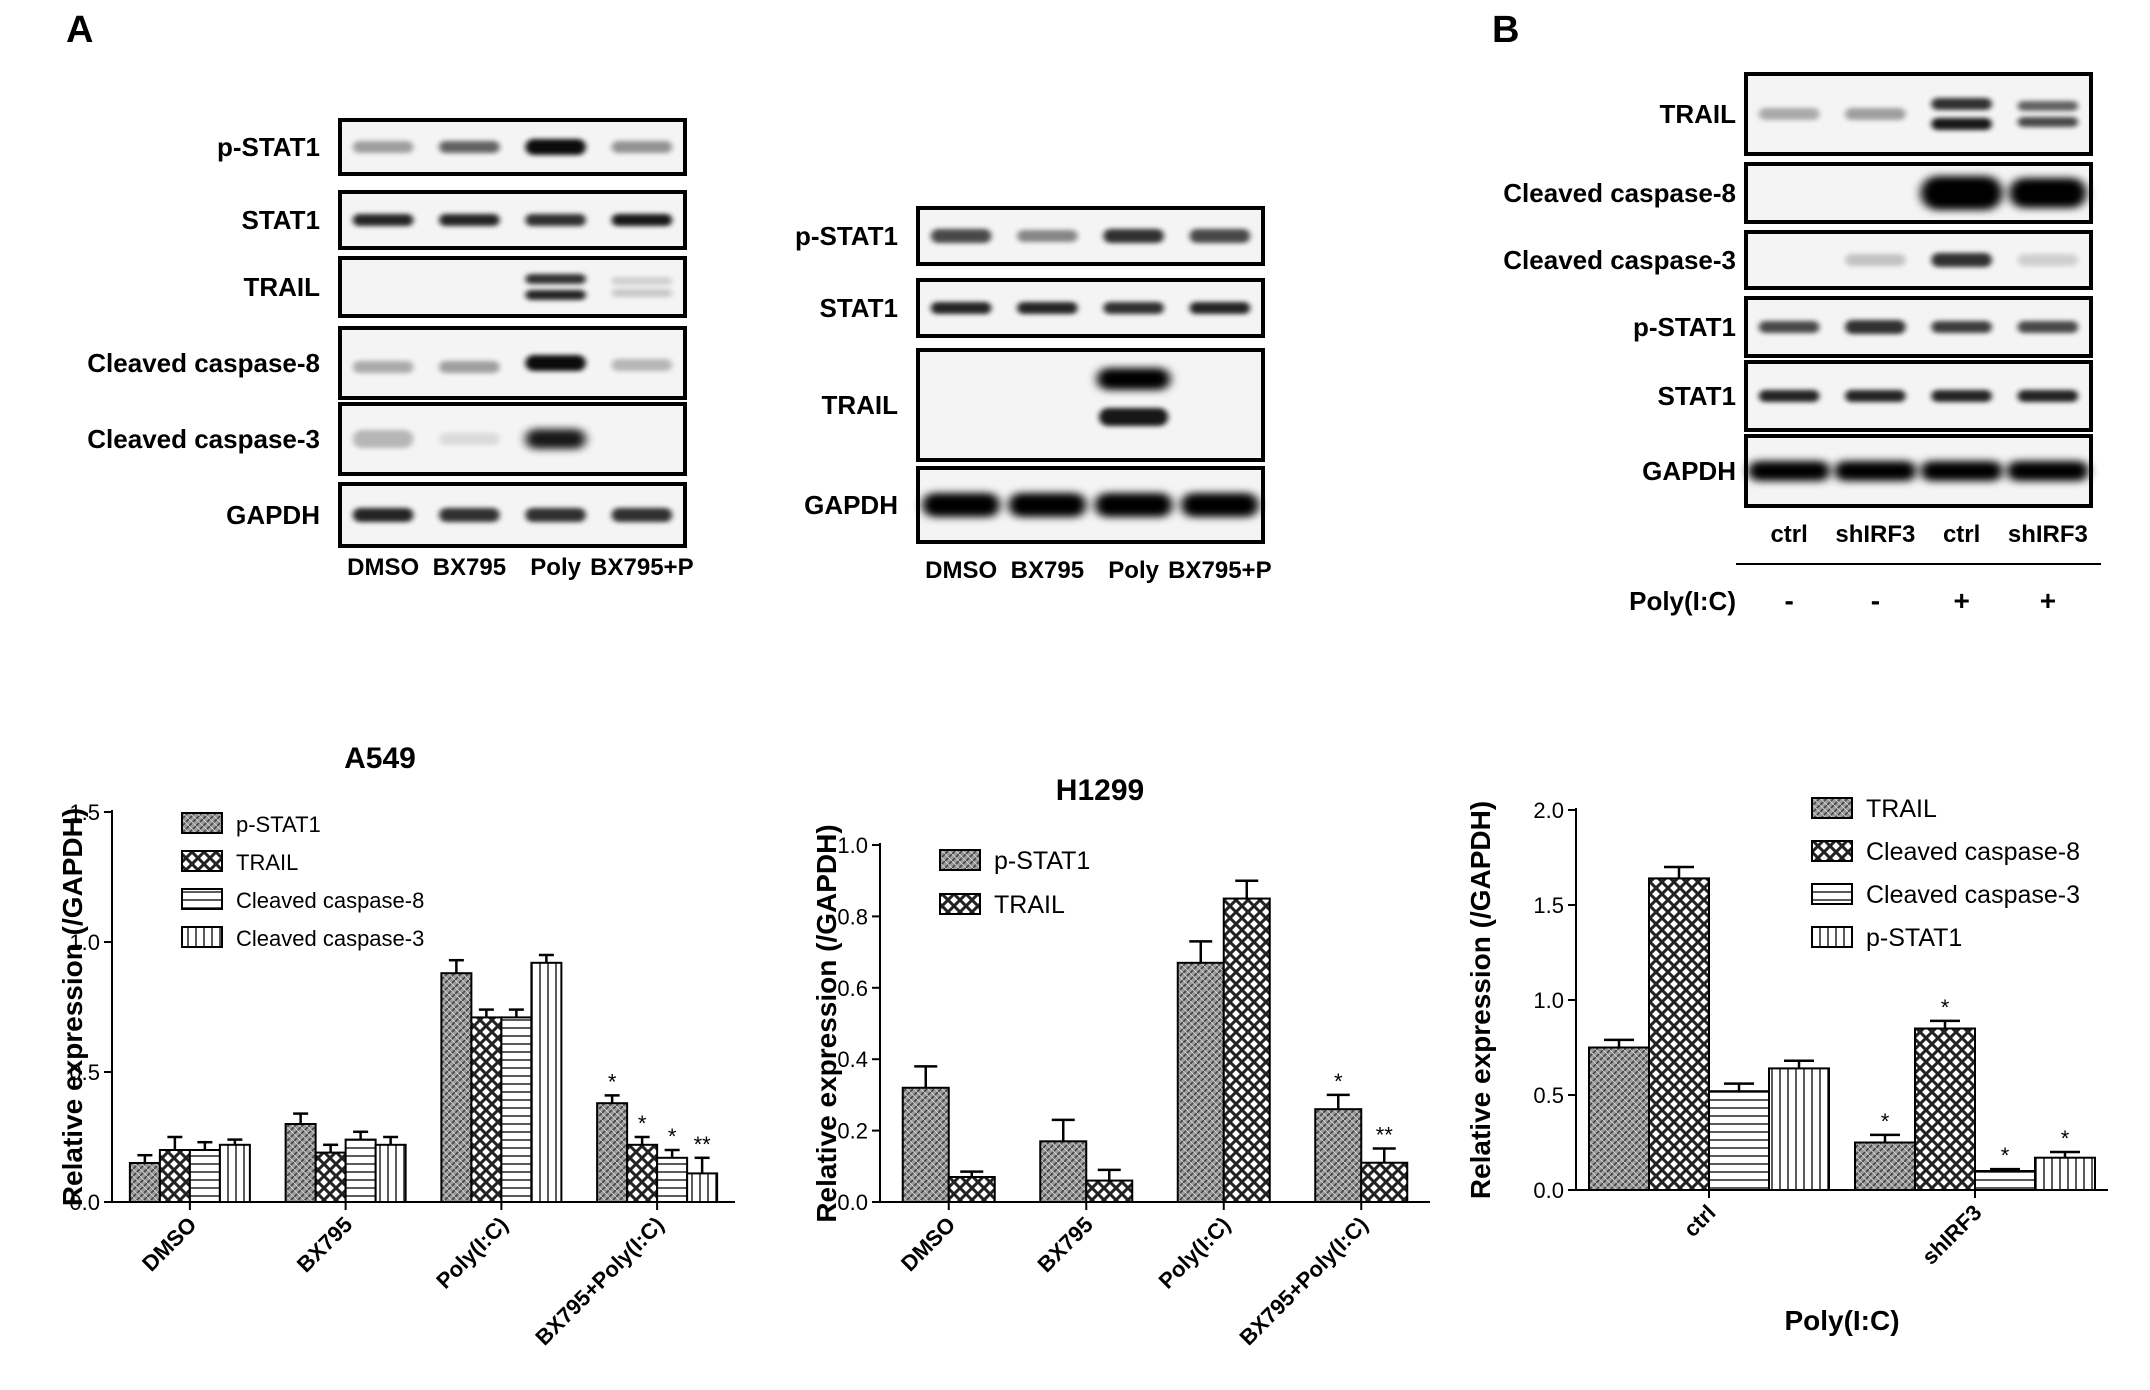 Image resolution: width=2150 pixels, height=1390 pixels. What do you see at coordinates (1875, 600) in the screenshot?
I see `treatment-sign: -` at bounding box center [1875, 600].